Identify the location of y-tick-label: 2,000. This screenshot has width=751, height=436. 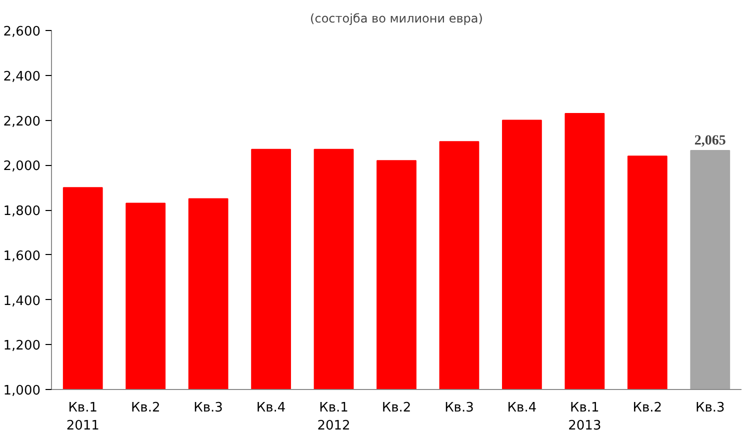
(21, 166).